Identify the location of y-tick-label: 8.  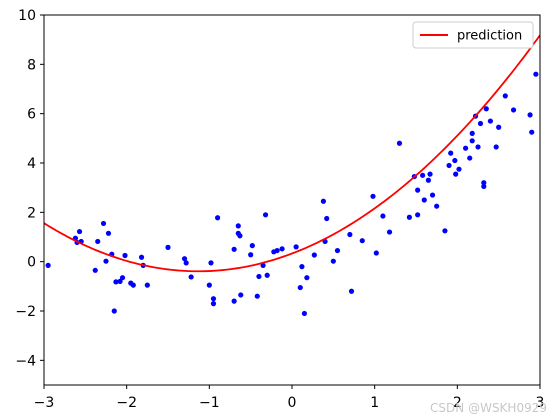
(31, 65).